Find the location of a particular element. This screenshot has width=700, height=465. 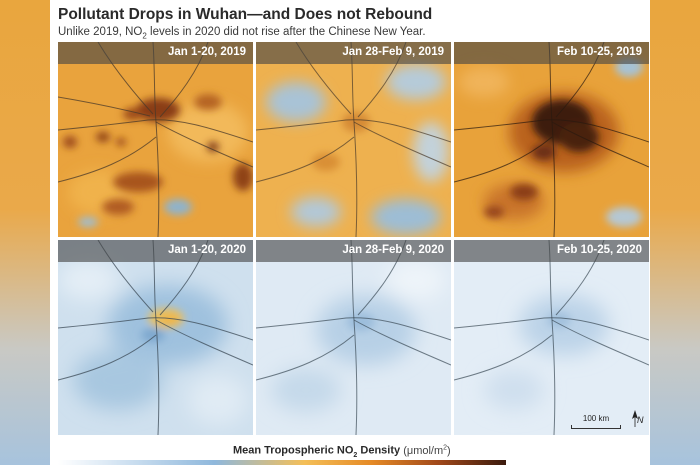

legend-title-after: Density is located at coordinates (379, 450).